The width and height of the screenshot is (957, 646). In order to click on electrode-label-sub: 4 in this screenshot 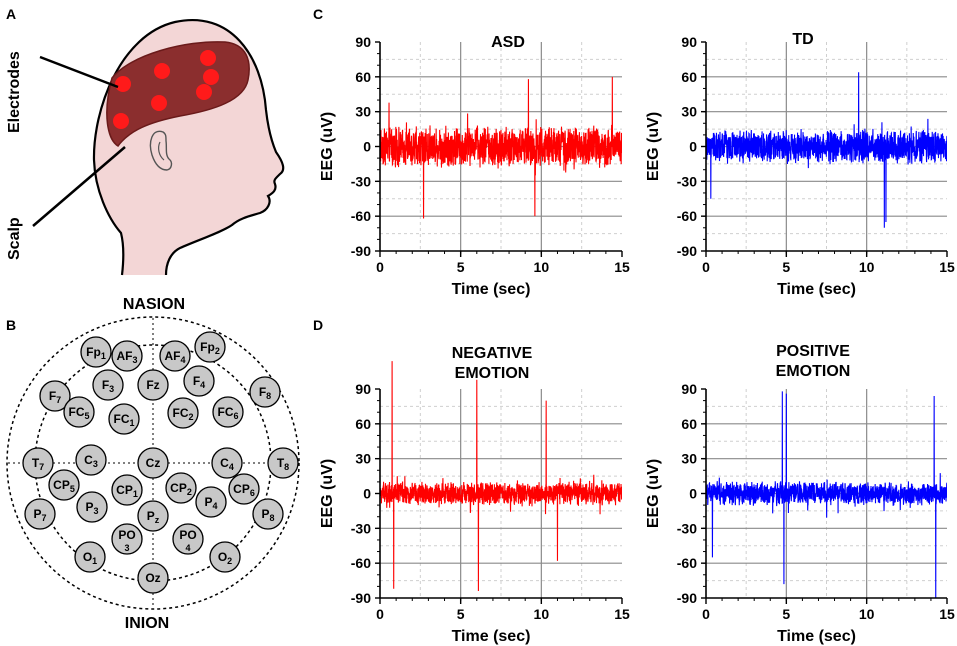, I will do `click(187, 548)`.